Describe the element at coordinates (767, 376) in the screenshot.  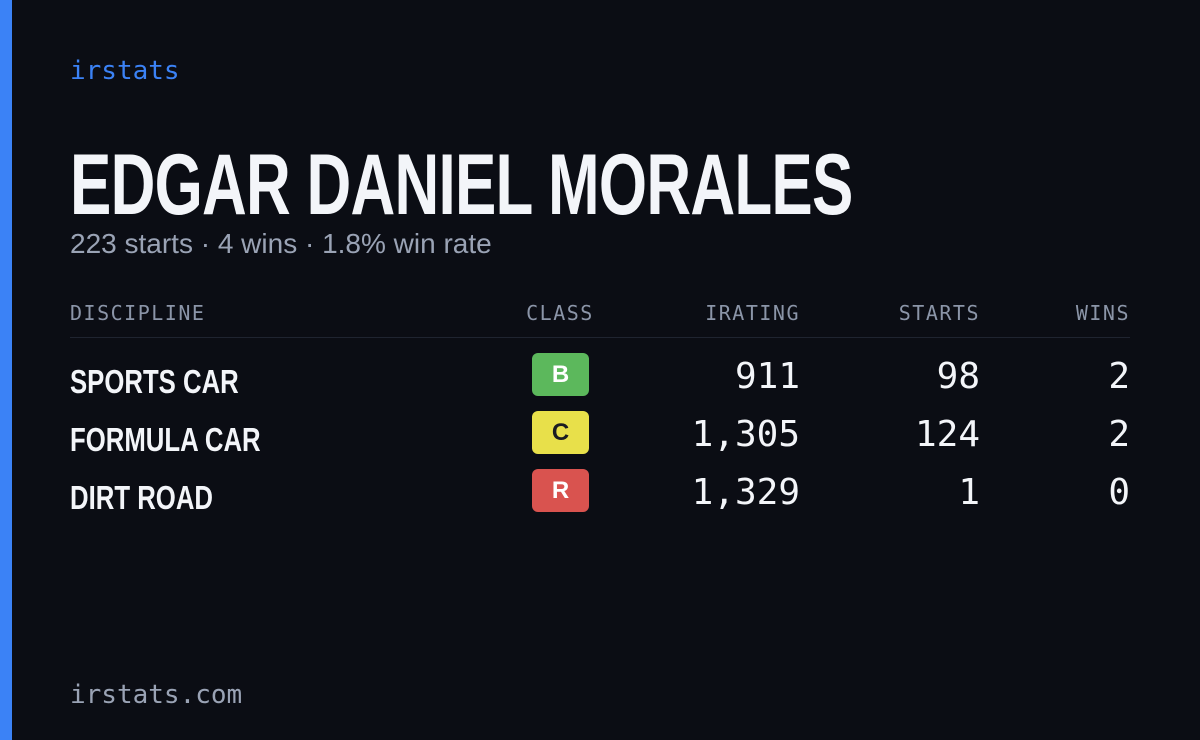
I see `irating: 911` at that location.